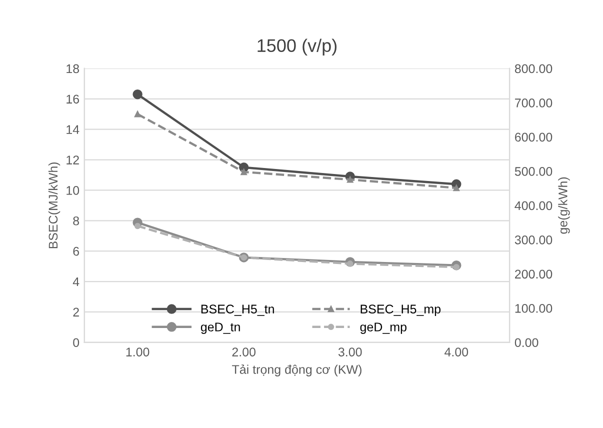  What do you see at coordinates (456, 352) in the screenshot?
I see `x-tick-label: 4.00` at bounding box center [456, 352].